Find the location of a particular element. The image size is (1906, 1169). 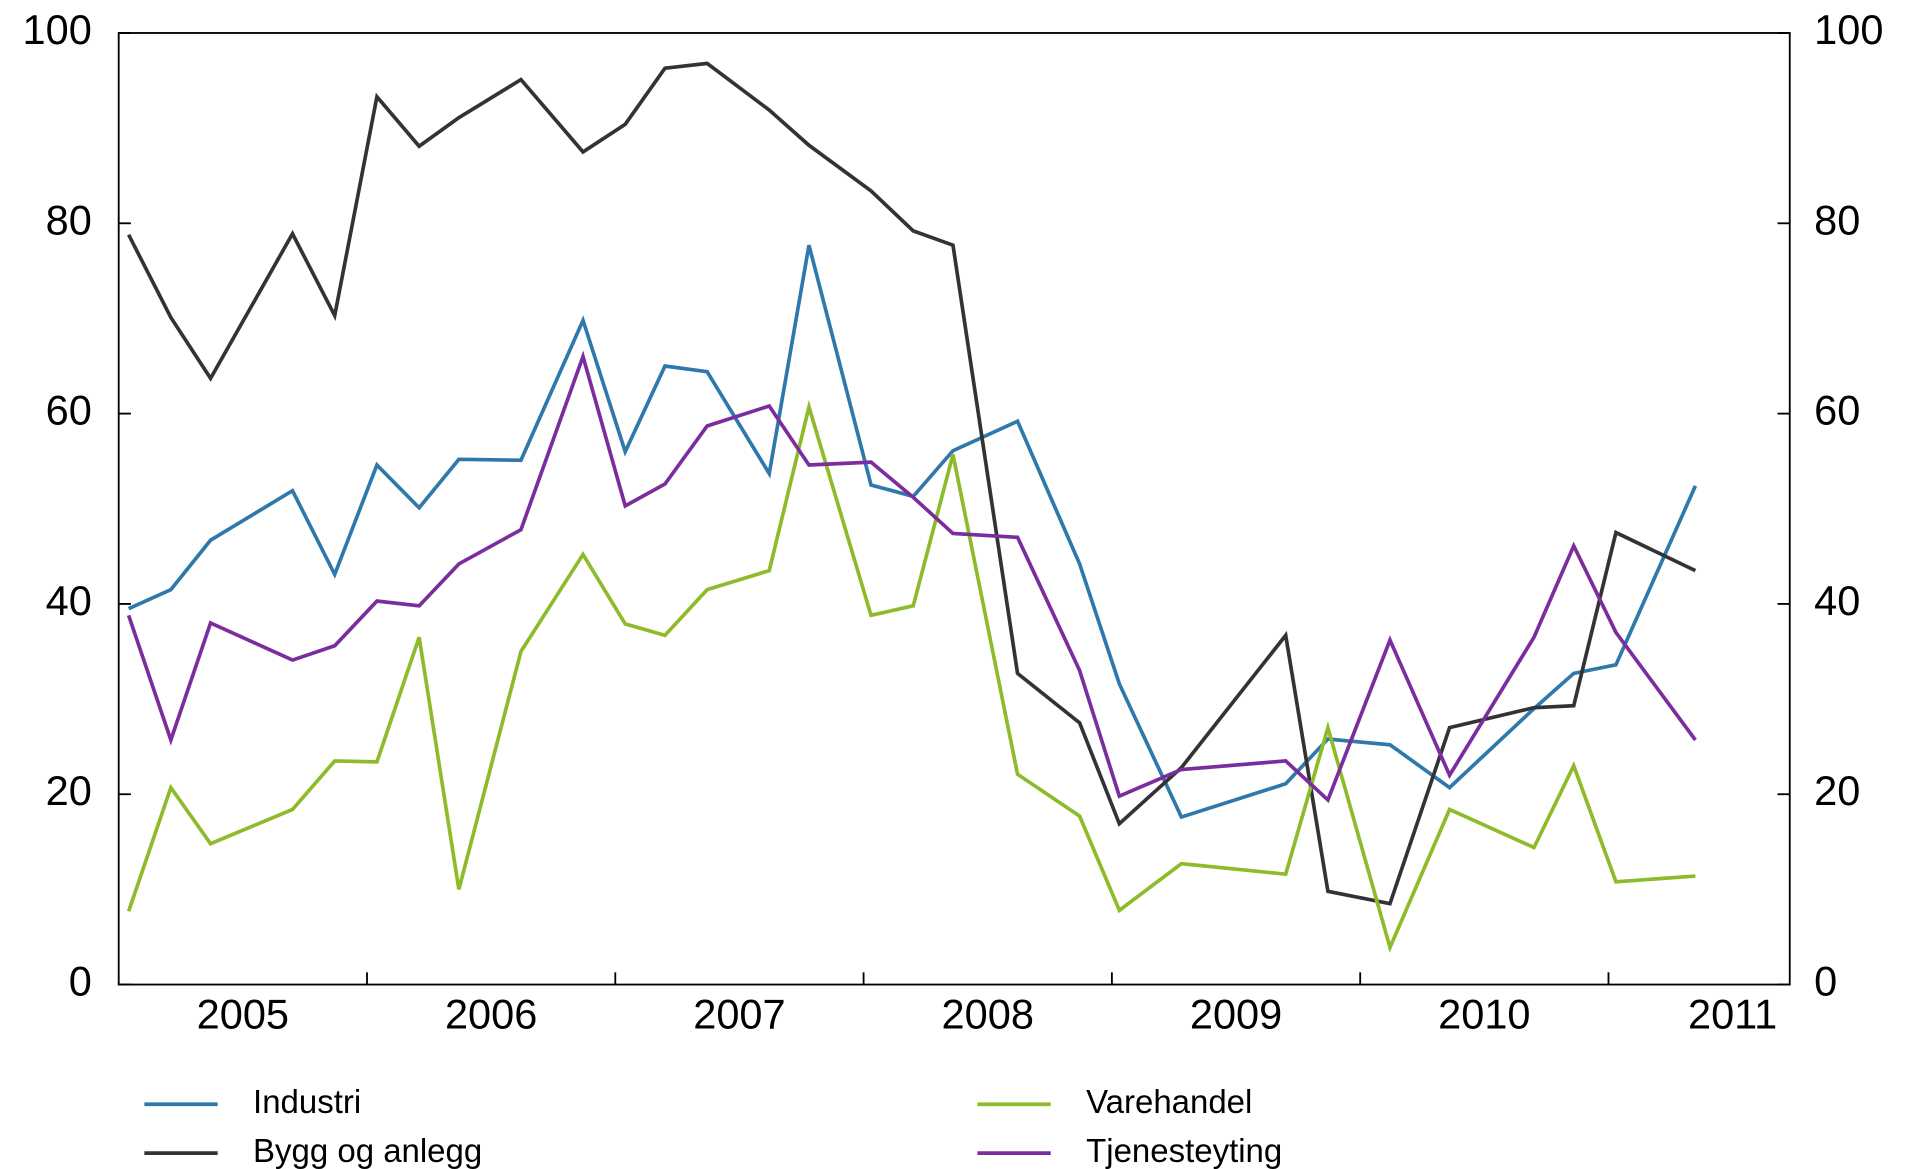

x-tick-label: 2005 is located at coordinates (243, 1013).